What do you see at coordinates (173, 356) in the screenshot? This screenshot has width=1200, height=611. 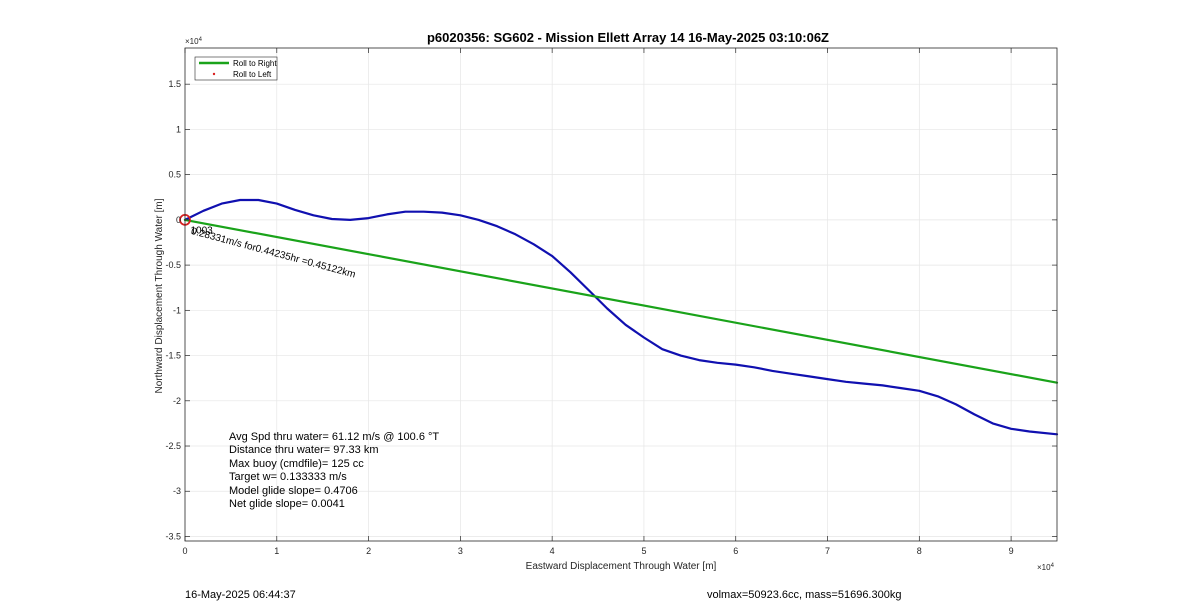 I see `y-tick-label: -1.5` at bounding box center [173, 356].